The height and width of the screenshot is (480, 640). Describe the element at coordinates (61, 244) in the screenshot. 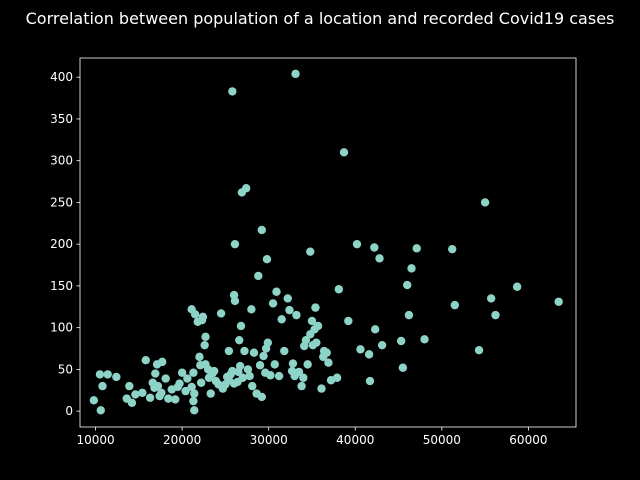

I see `y-tick-label: 200` at that location.